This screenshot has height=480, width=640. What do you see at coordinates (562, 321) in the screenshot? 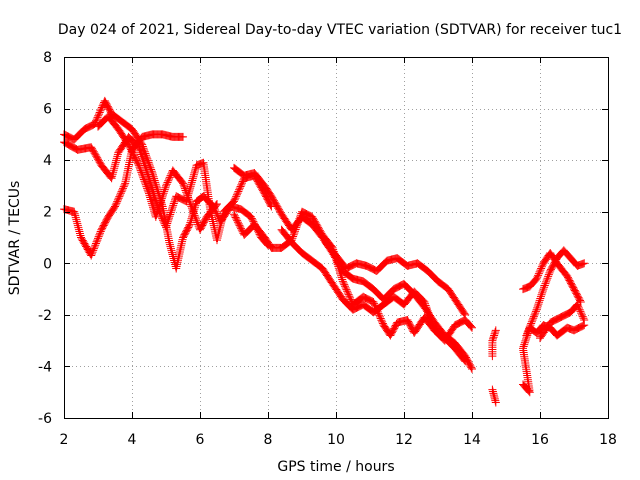
I see `series-t13` at bounding box center [562, 321].